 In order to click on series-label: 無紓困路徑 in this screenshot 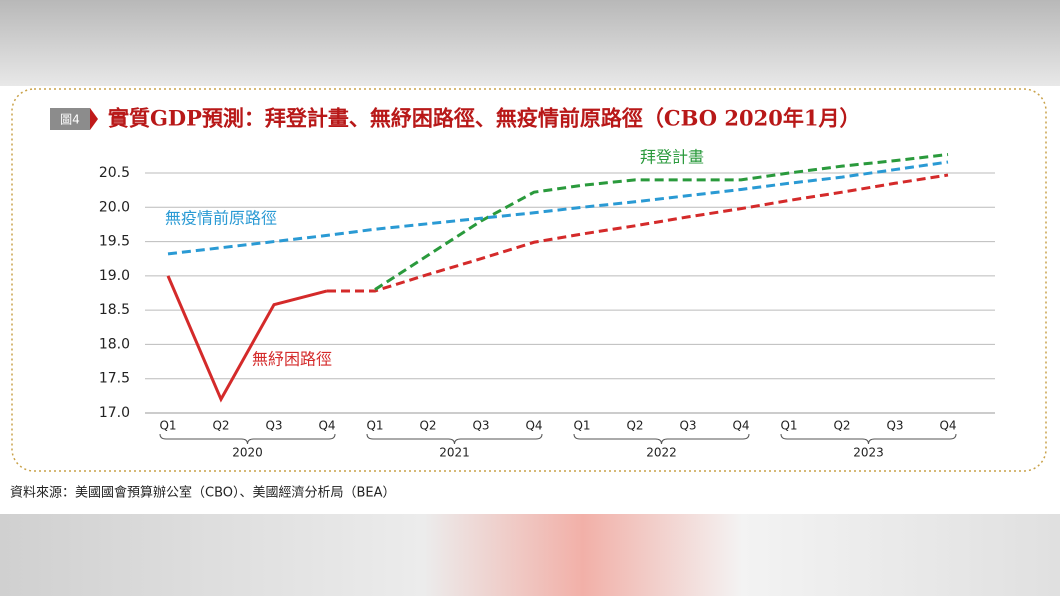, I will do `click(292, 359)`.